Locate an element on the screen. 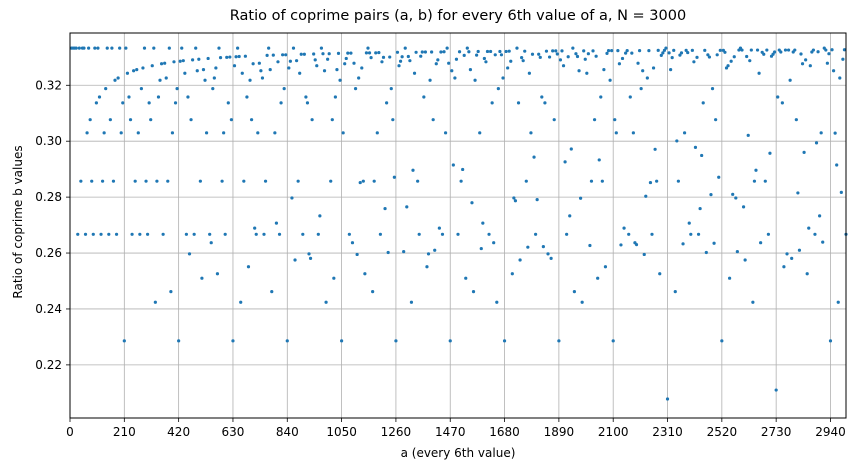 Image resolution: width=856 pixels, height=470 pixels. x-tick-label: 840 is located at coordinates (287, 432).